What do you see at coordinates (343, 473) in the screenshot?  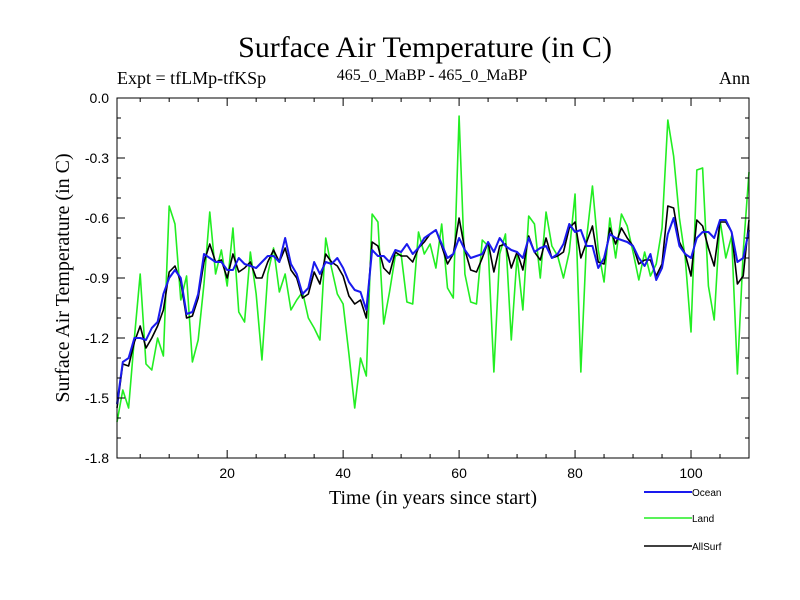 I see `x-tick-label: 40` at bounding box center [343, 473].